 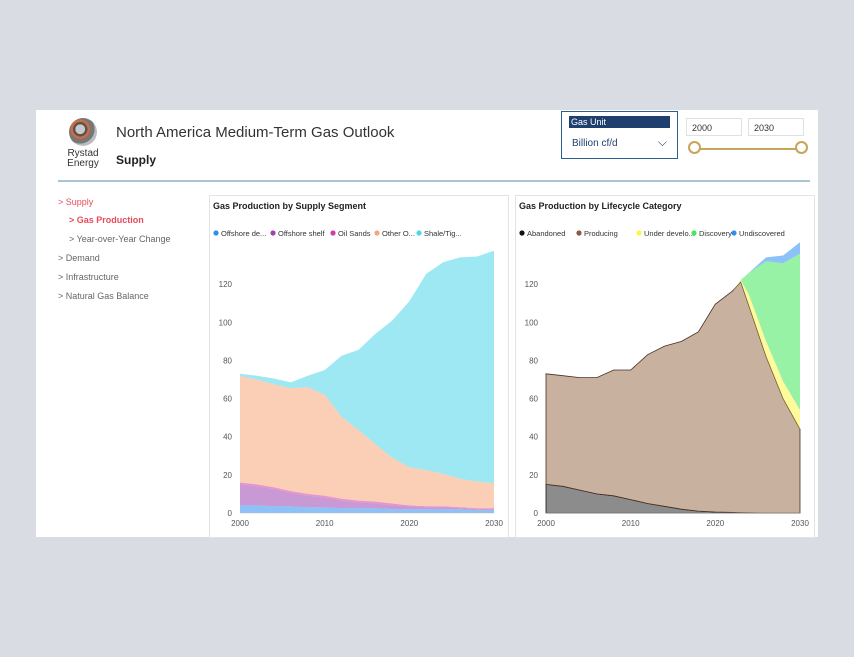 I want to click on year-slider-start-handle, so click(x=694, y=147).